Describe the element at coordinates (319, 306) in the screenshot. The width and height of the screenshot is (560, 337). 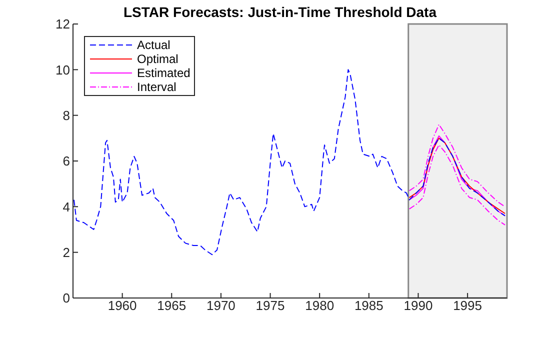
I see `x-tick-label: 1980` at that location.